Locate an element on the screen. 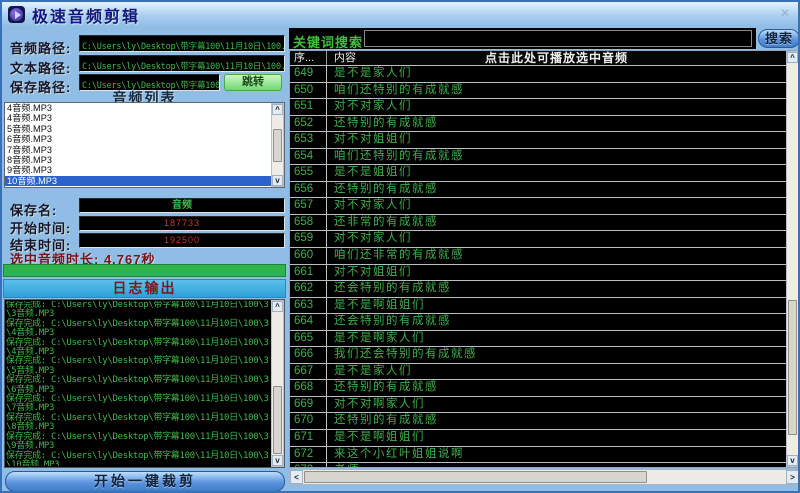 The width and height of the screenshot is (800, 493). save-path-input: C:\Users\ly\Desktop\带字幕100\11月10日 is located at coordinates (149, 82).